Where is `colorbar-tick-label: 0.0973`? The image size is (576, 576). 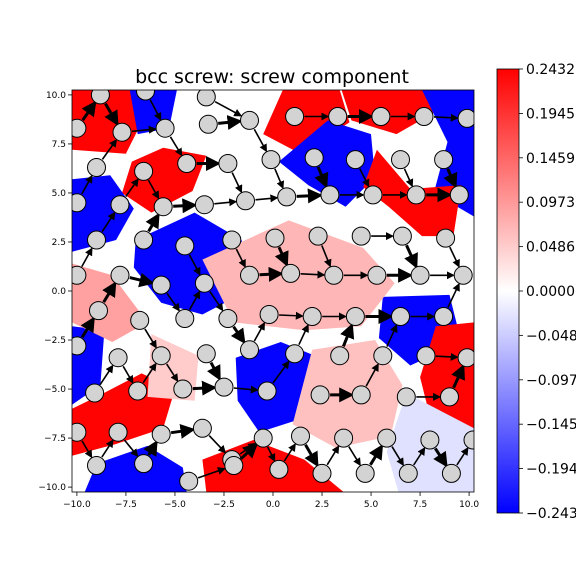 colorbar-tick-label: 0.0973 is located at coordinates (550, 203).